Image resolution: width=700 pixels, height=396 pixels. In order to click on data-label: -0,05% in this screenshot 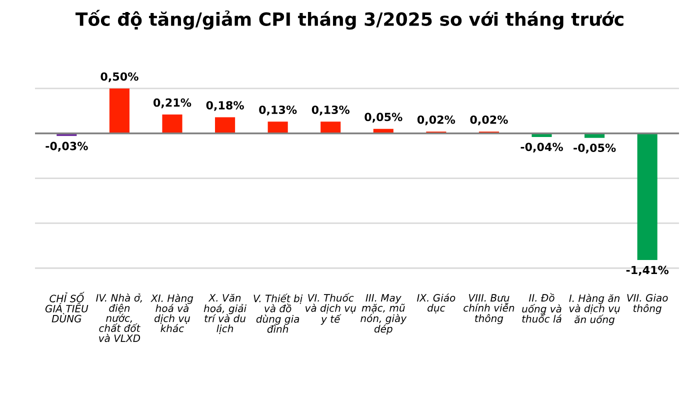, I will do `click(595, 149)`.